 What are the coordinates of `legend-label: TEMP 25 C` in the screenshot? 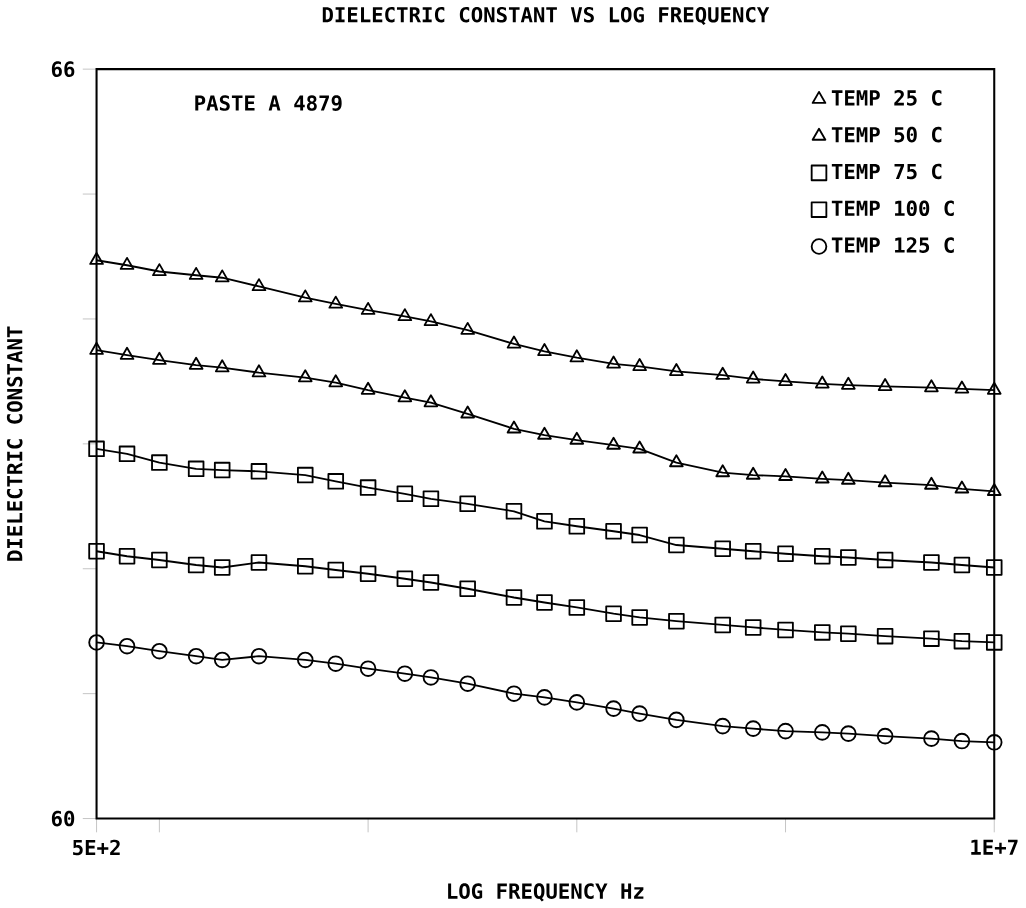 It's located at (886, 97).